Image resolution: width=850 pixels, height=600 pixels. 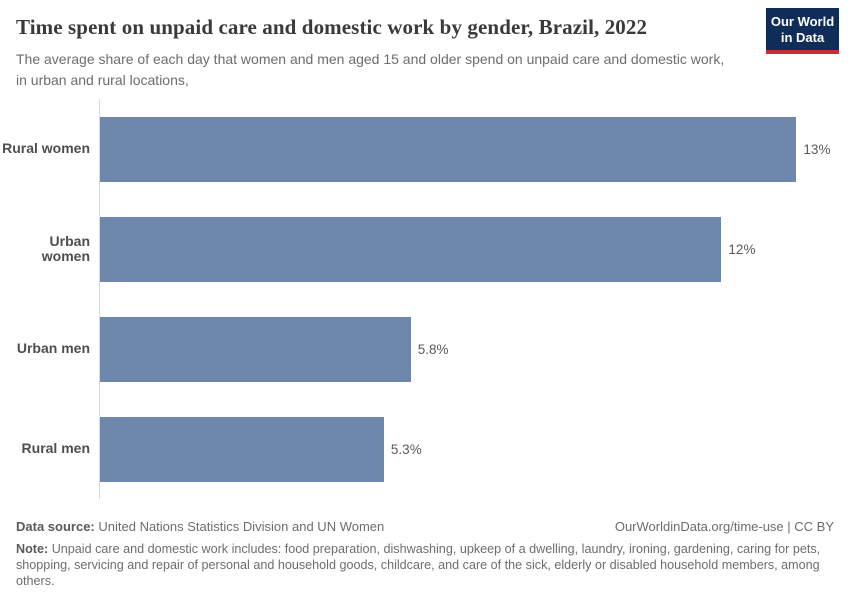 What do you see at coordinates (474, 349) in the screenshot?
I see `bar-plot-area: 5.8%` at bounding box center [474, 349].